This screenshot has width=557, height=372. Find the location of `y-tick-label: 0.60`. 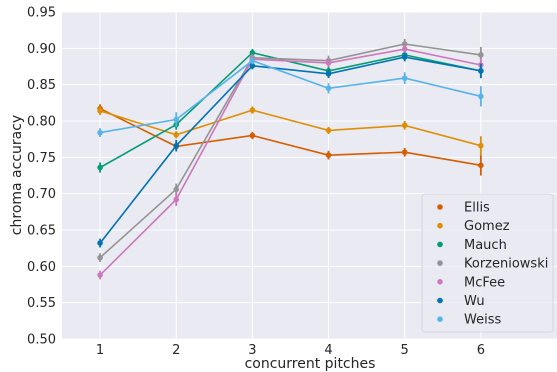

y-tick-label: 0.60 is located at coordinates (41, 267).